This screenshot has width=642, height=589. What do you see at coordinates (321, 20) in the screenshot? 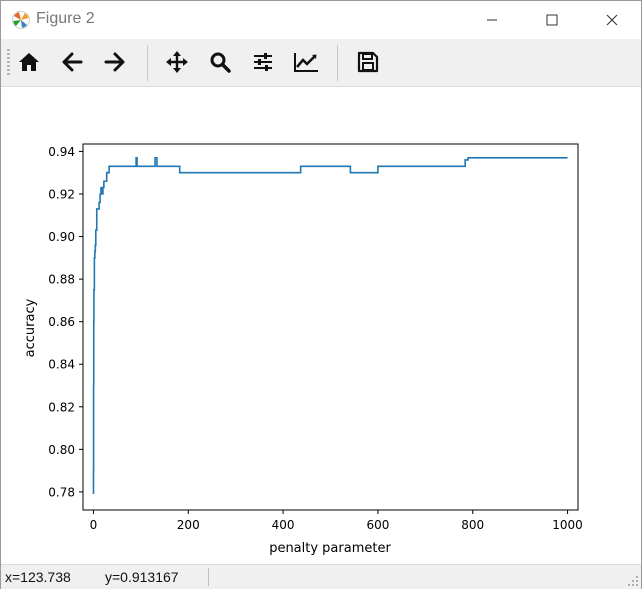
I see `title-bar: Figure 2` at bounding box center [321, 20].